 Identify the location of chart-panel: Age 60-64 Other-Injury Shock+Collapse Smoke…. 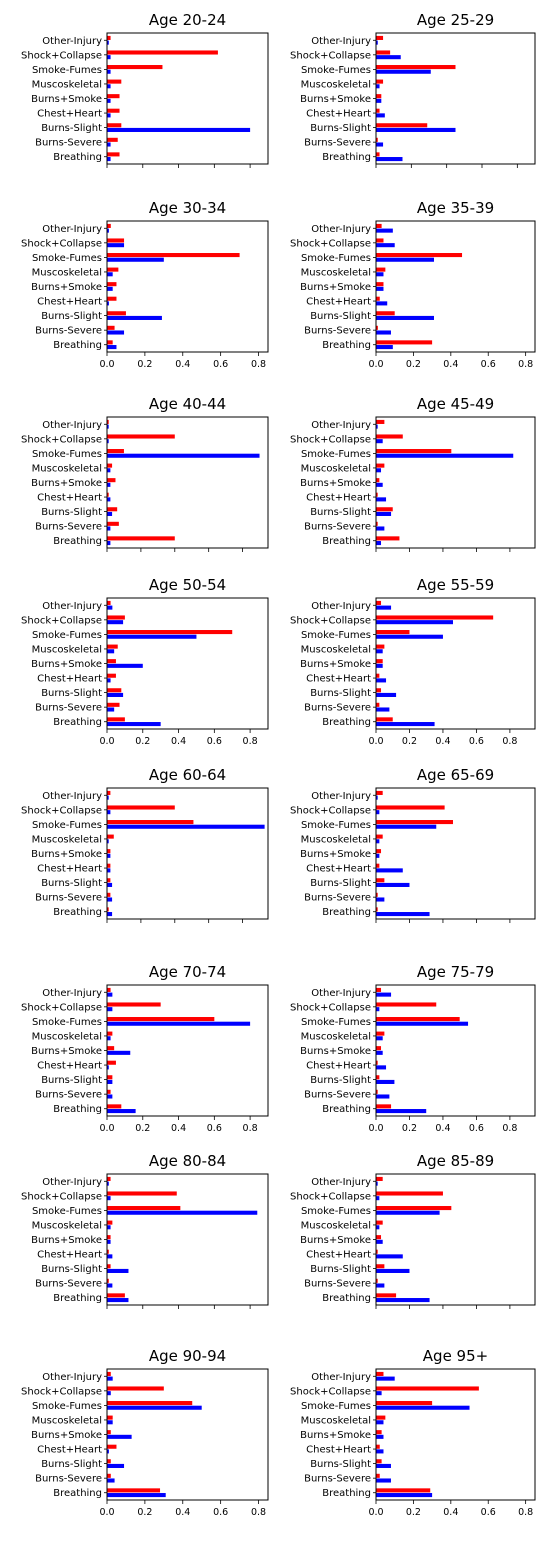
(145, 844).